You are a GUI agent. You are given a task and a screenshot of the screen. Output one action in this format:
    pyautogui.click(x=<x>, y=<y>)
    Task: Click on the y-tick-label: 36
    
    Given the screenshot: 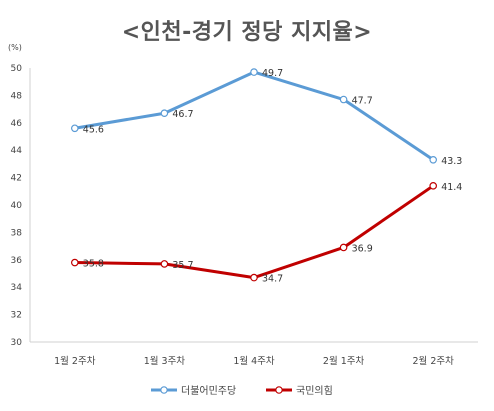 What is the action you would take?
    pyautogui.click(x=17, y=261)
    